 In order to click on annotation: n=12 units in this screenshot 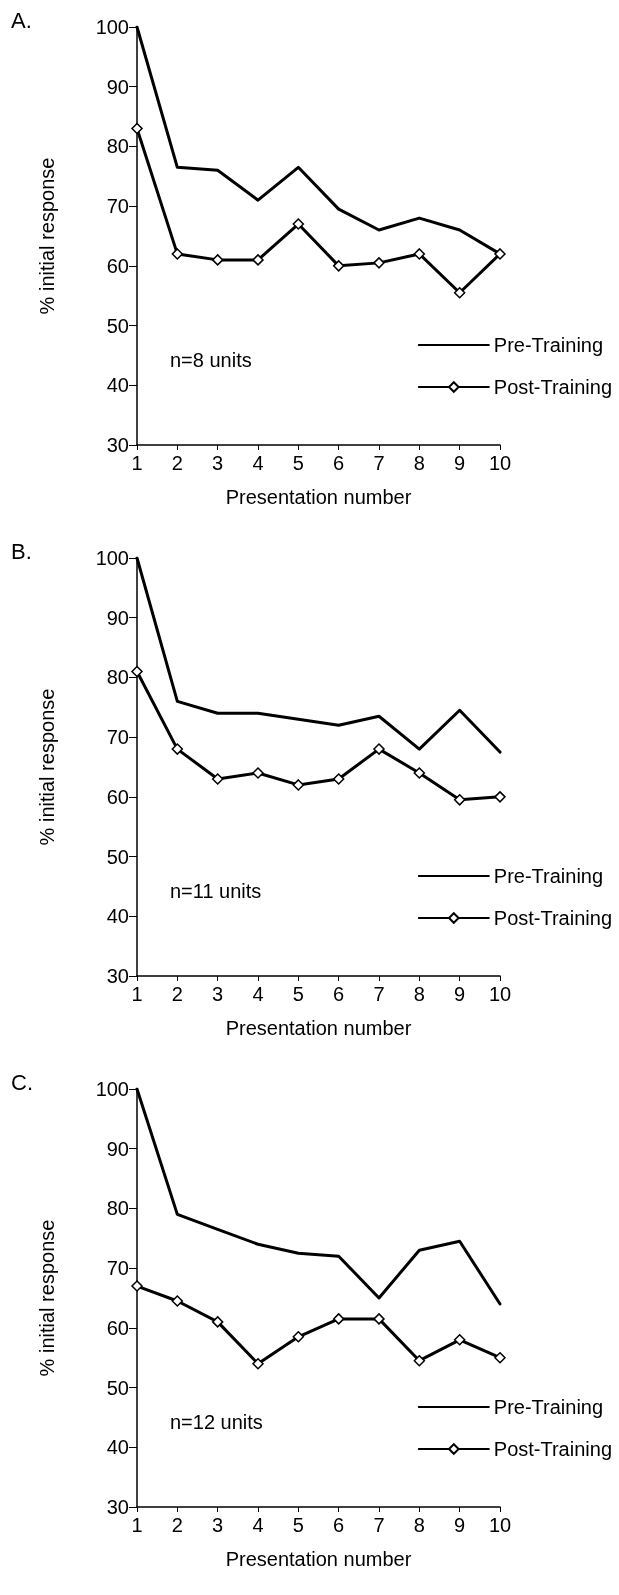, I will do `click(216, 1422)`.